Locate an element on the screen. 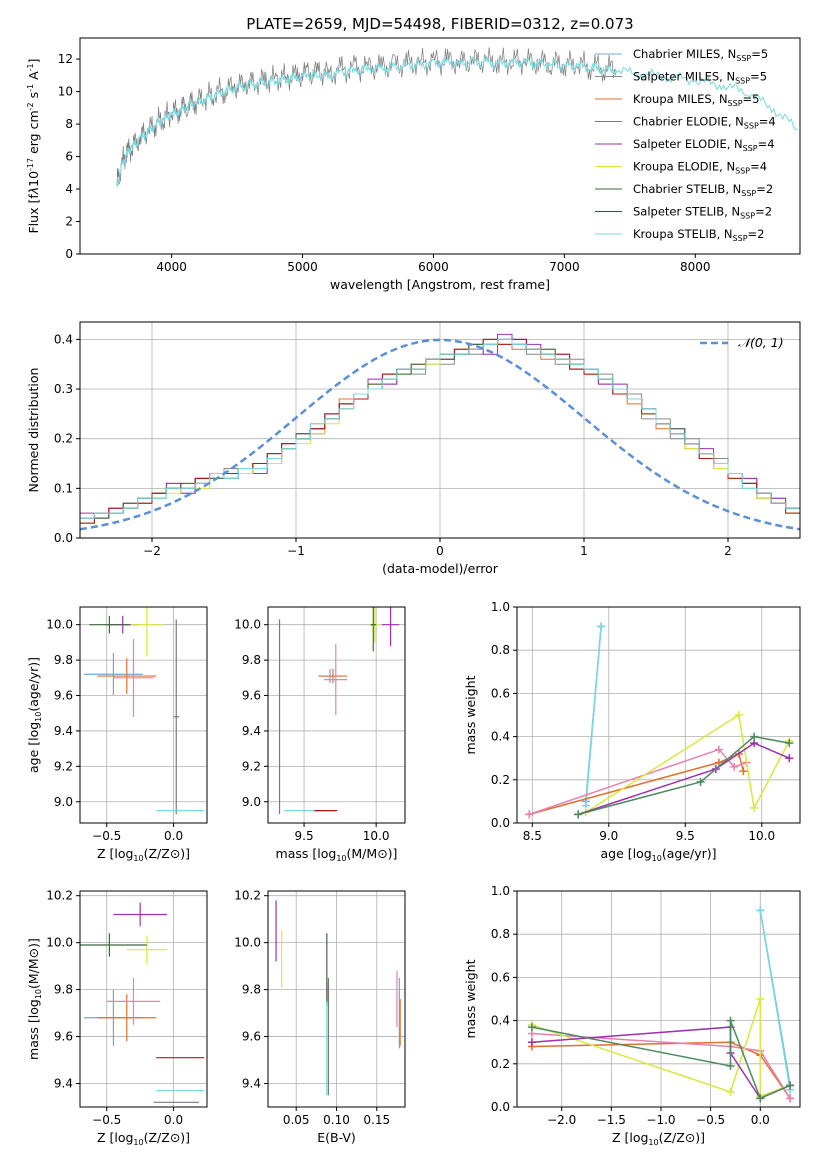 This screenshot has height=1170, width=819. spectrum-line-model is located at coordinates (457, 121).